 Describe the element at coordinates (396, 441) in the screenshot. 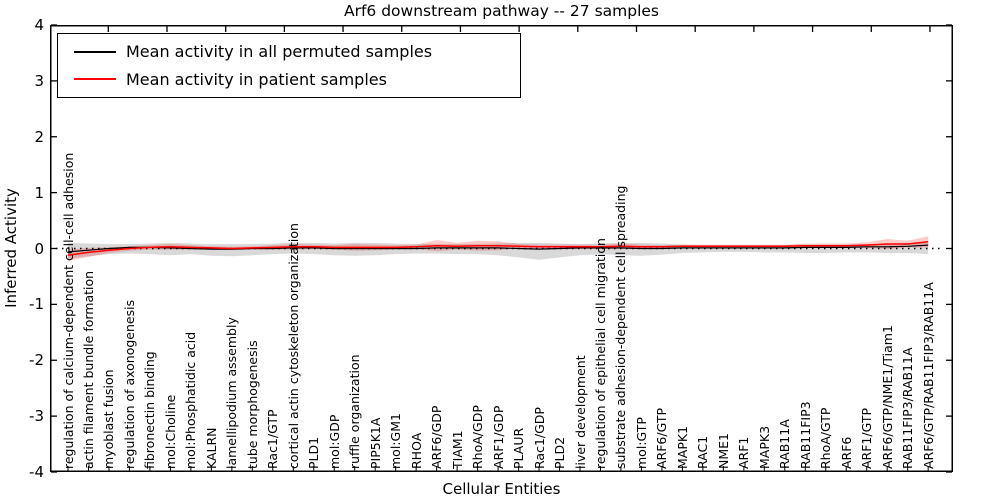

I see `x-tick-label: mol:GM1` at that location.